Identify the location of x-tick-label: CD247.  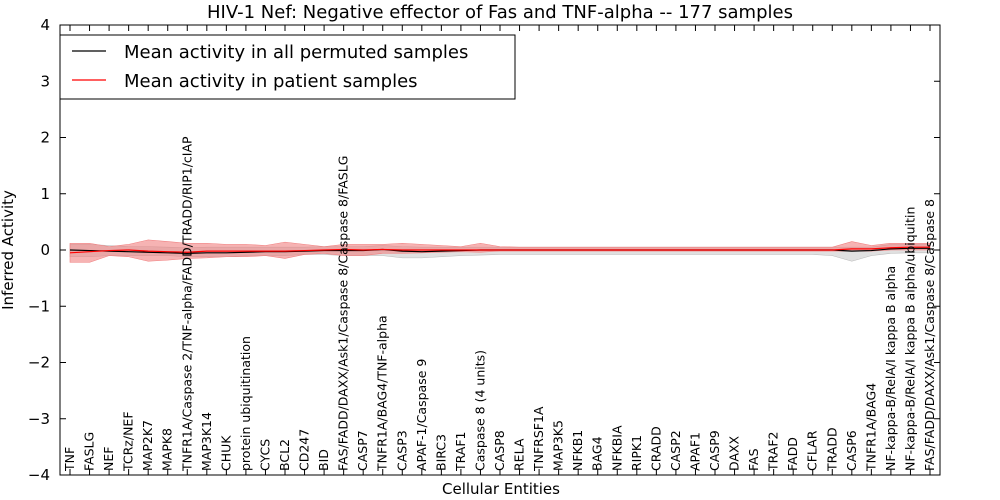
(304, 450).